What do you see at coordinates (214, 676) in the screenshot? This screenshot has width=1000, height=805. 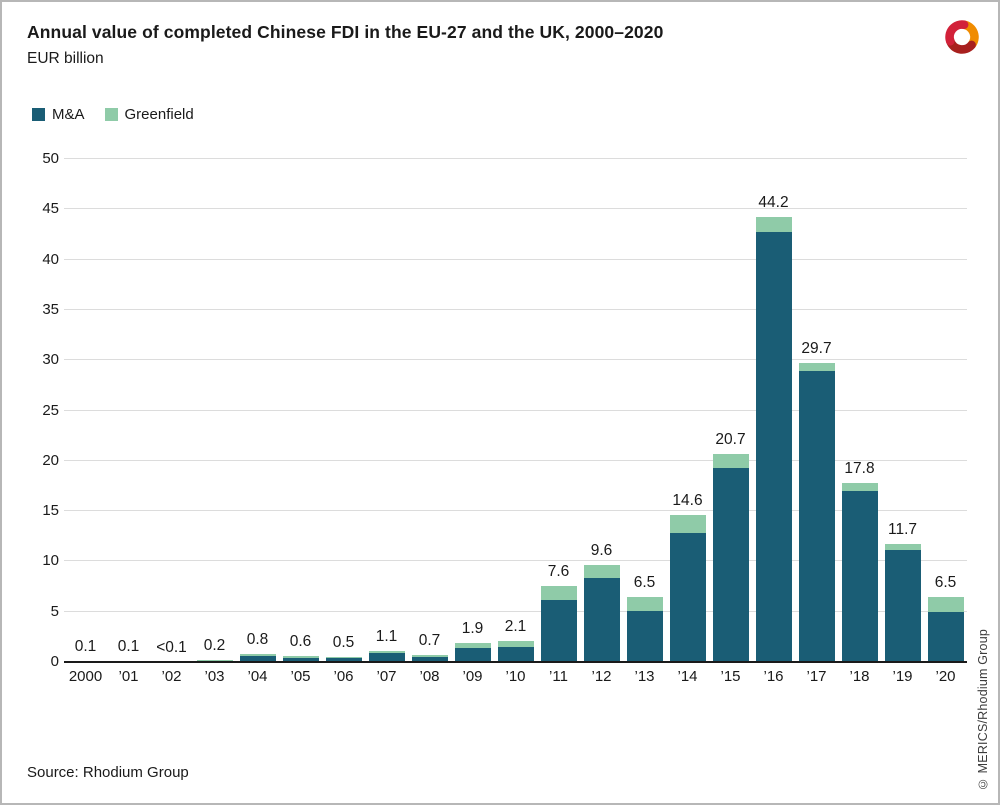 I see `x-tick-label: ’03` at bounding box center [214, 676].